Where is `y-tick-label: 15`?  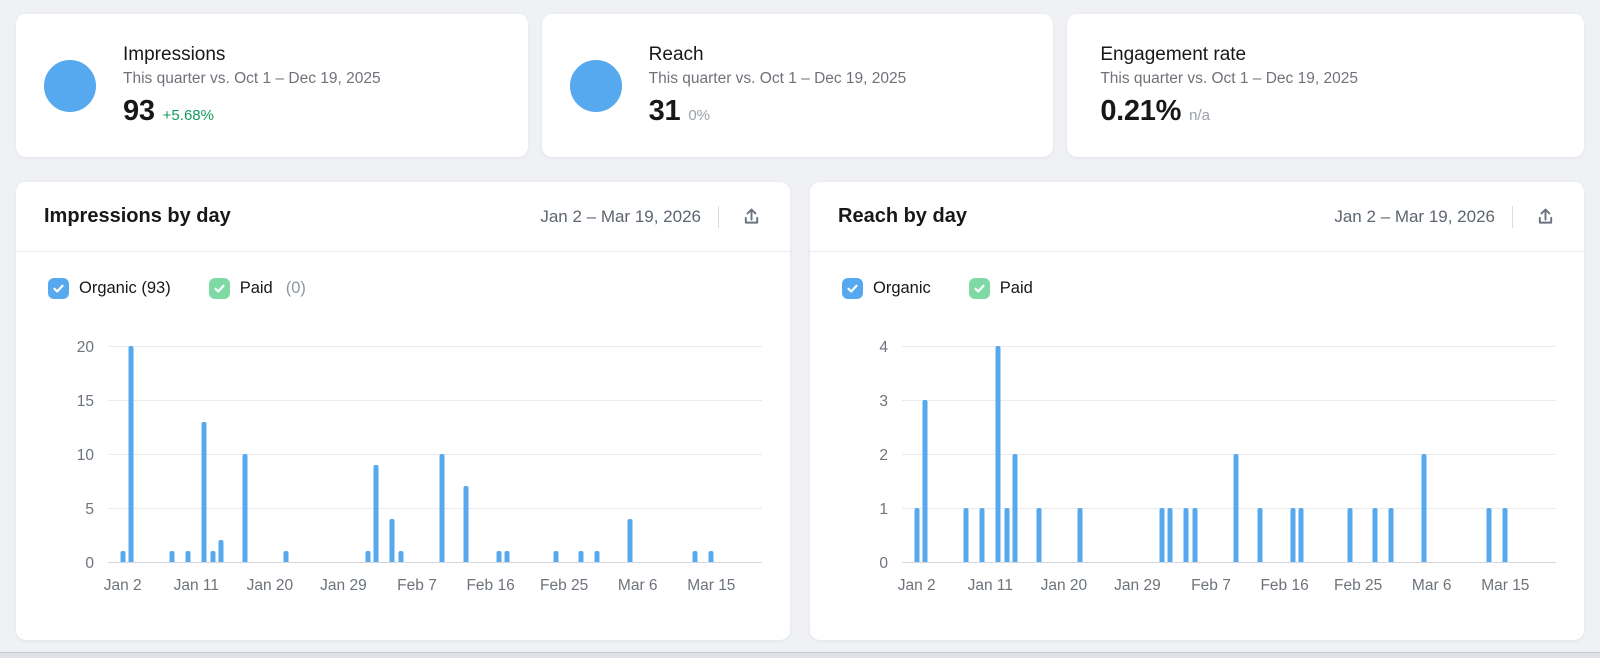 y-tick-label: 15 is located at coordinates (85, 401).